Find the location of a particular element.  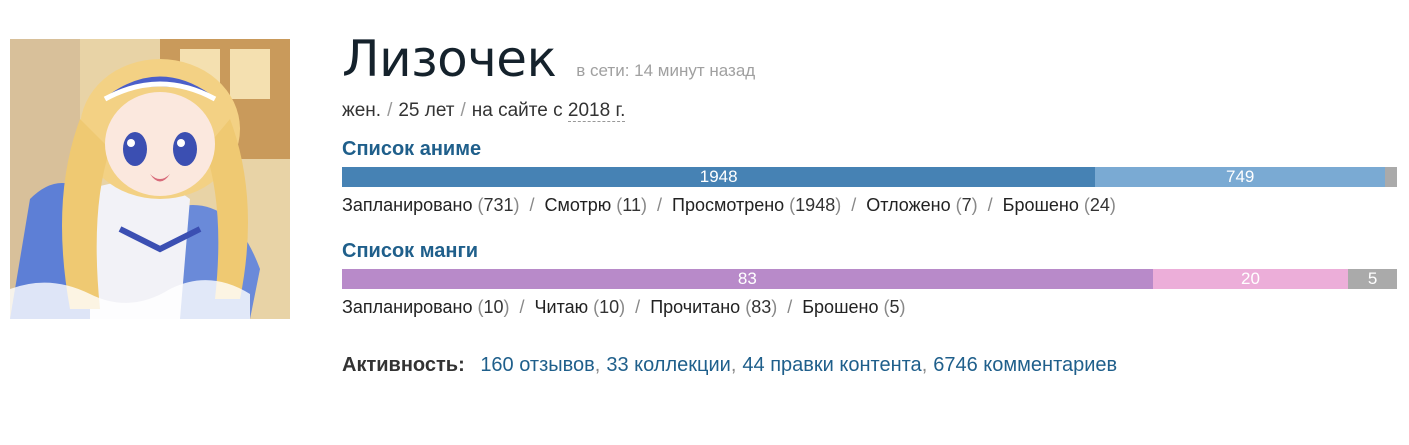

stat-count: 24 is located at coordinates (1099, 205).